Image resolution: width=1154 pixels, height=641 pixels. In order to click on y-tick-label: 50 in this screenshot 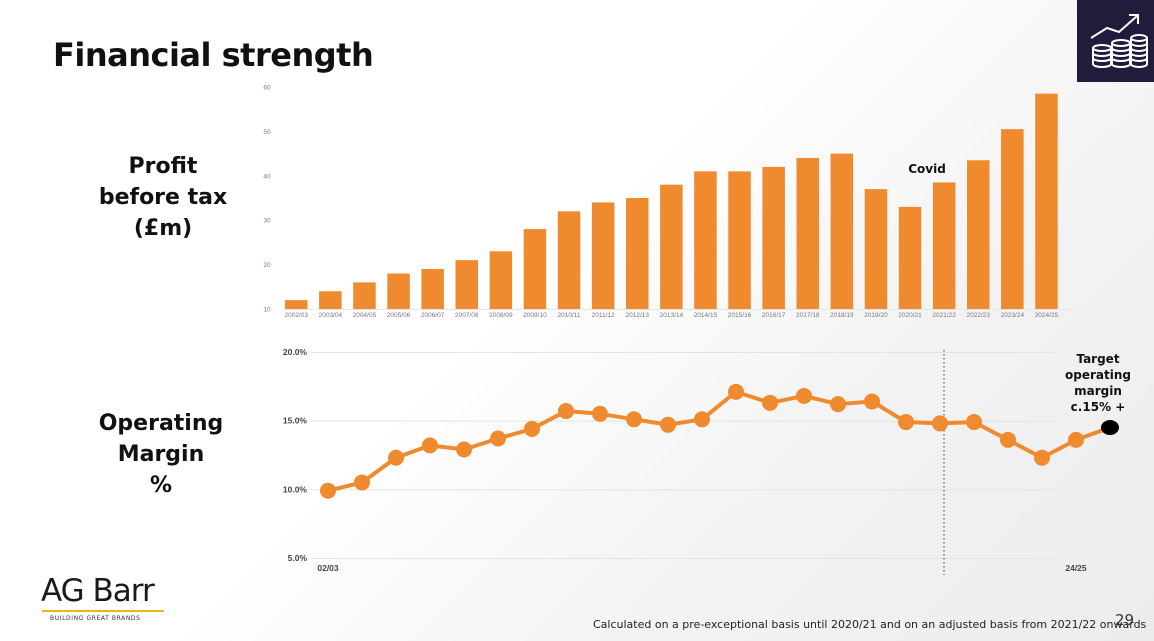, I will do `click(267, 132)`.